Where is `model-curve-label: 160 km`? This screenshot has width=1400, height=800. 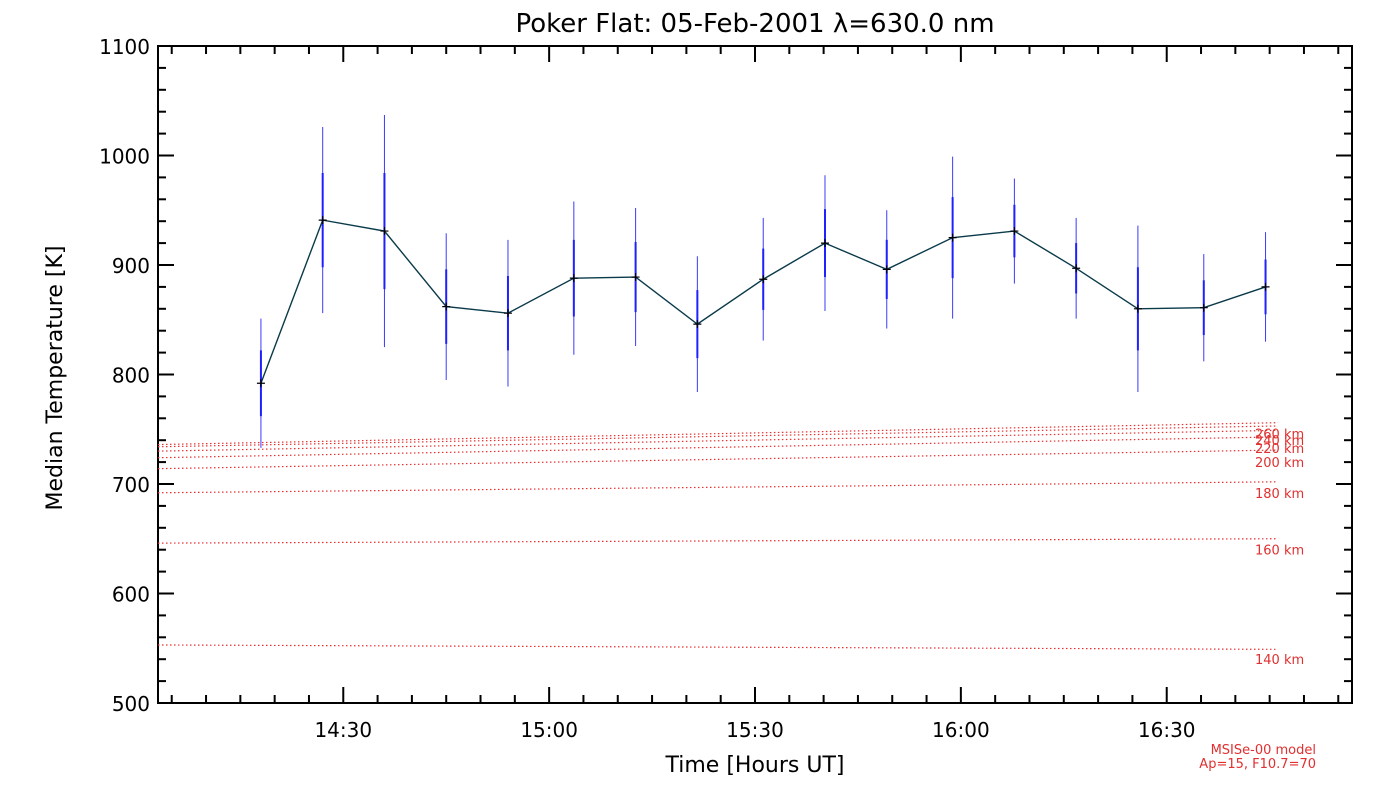
model-curve-label: 160 km is located at coordinates (1279, 551).